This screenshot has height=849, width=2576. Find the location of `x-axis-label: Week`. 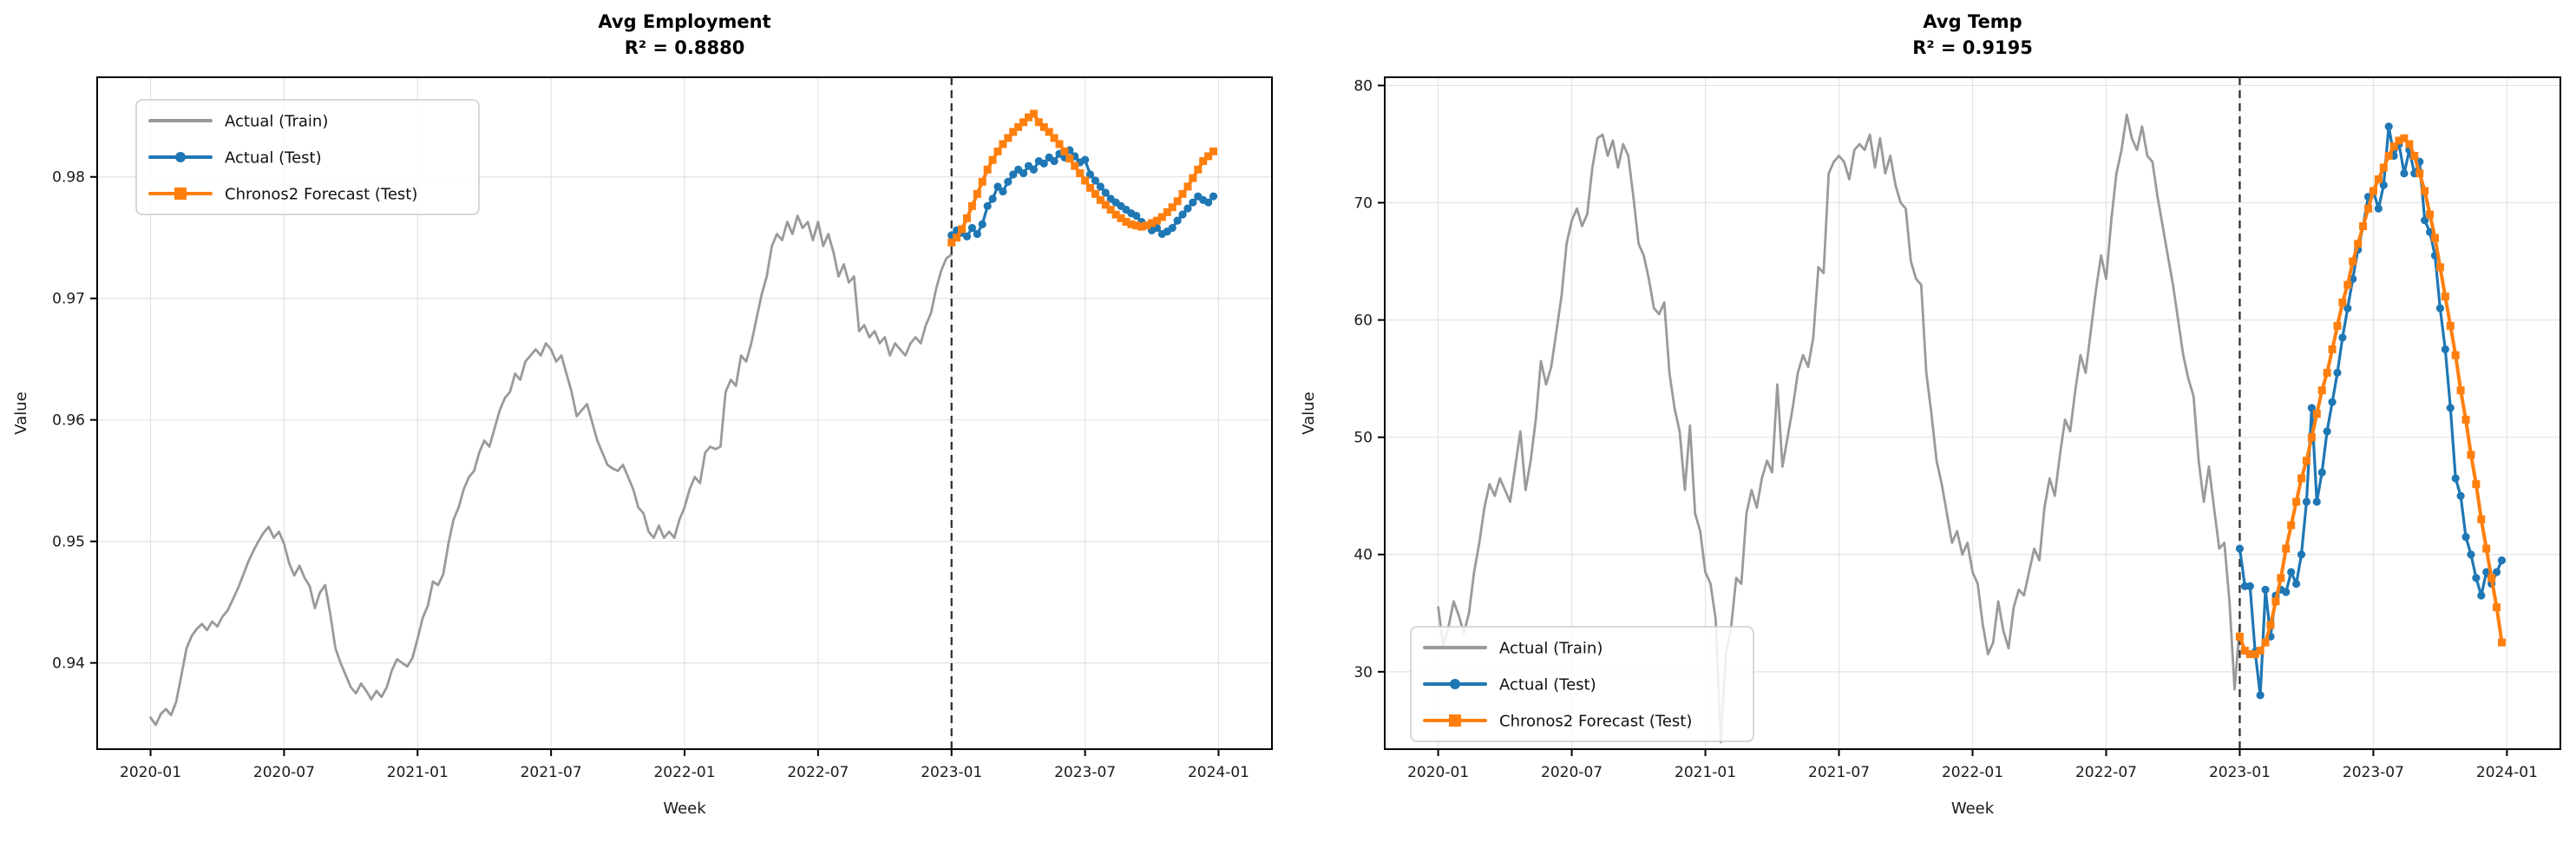

x-axis-label: Week is located at coordinates (684, 809).